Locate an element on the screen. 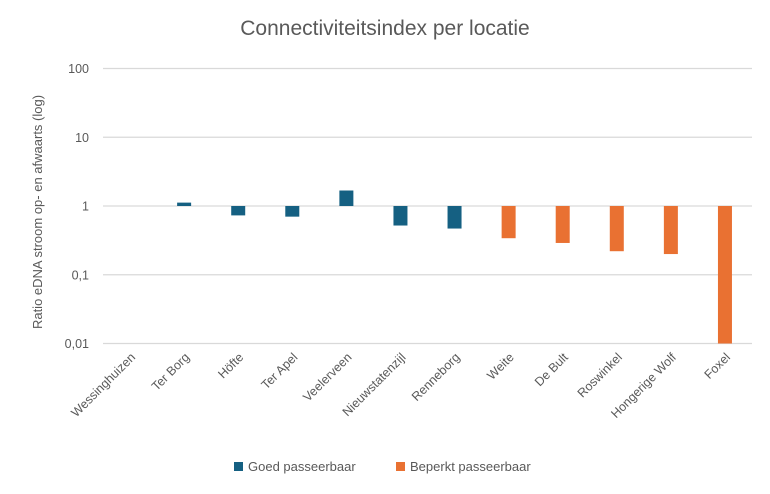 The height and width of the screenshot is (494, 770). bar-ter-borg is located at coordinates (184, 204).